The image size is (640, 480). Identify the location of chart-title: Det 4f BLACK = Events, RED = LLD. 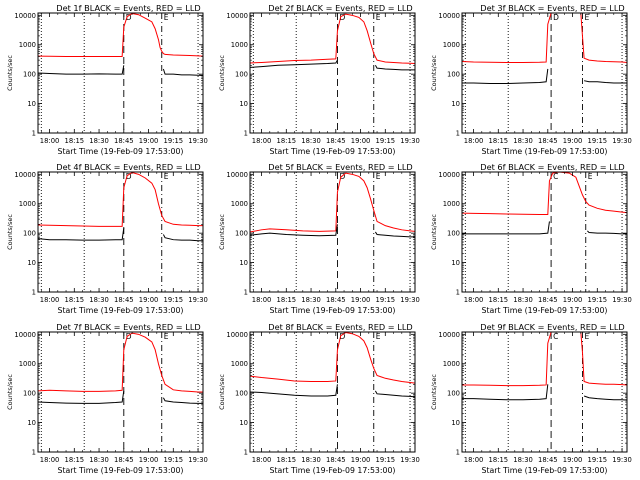
(128, 167).